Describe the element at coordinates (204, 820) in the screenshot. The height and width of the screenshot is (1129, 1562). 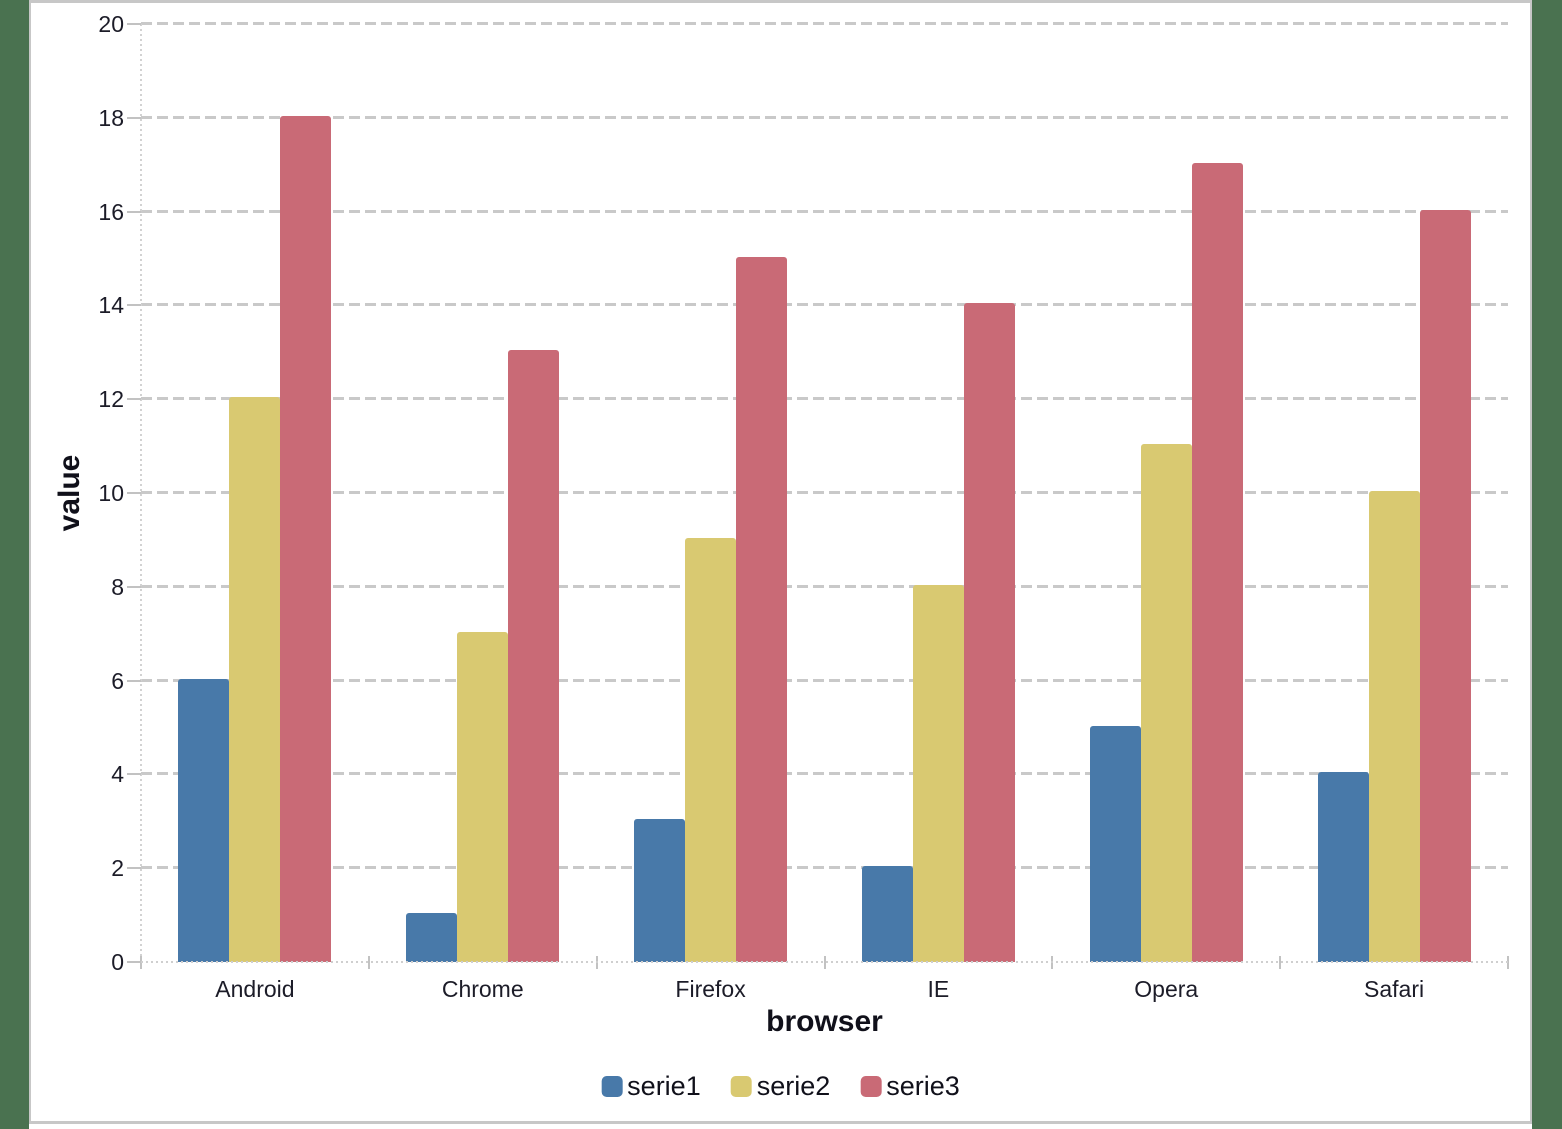
I see `bar-serie1-android` at that location.